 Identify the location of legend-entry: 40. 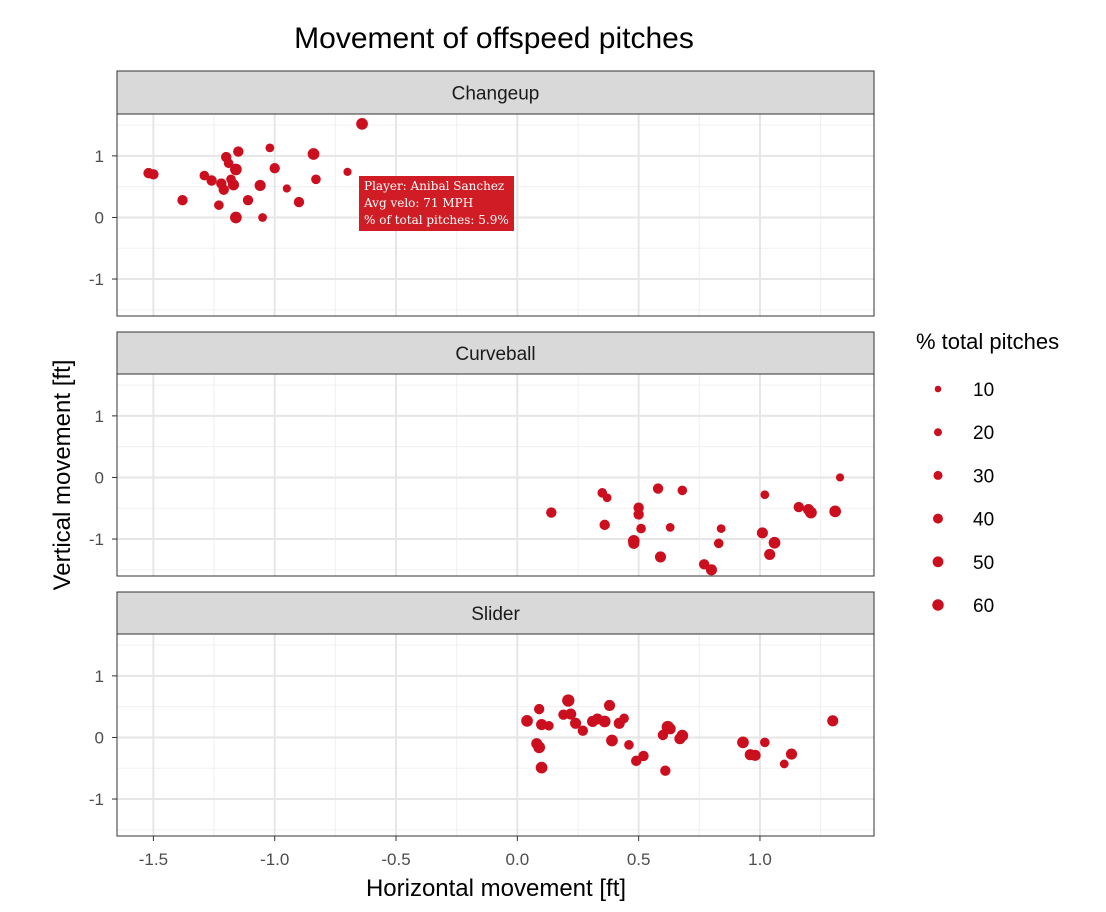
(963, 520).